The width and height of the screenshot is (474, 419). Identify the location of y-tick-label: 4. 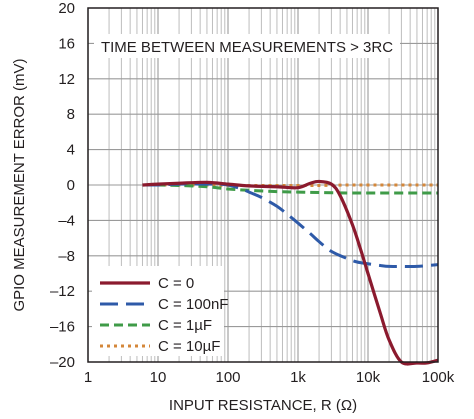
(71, 150).